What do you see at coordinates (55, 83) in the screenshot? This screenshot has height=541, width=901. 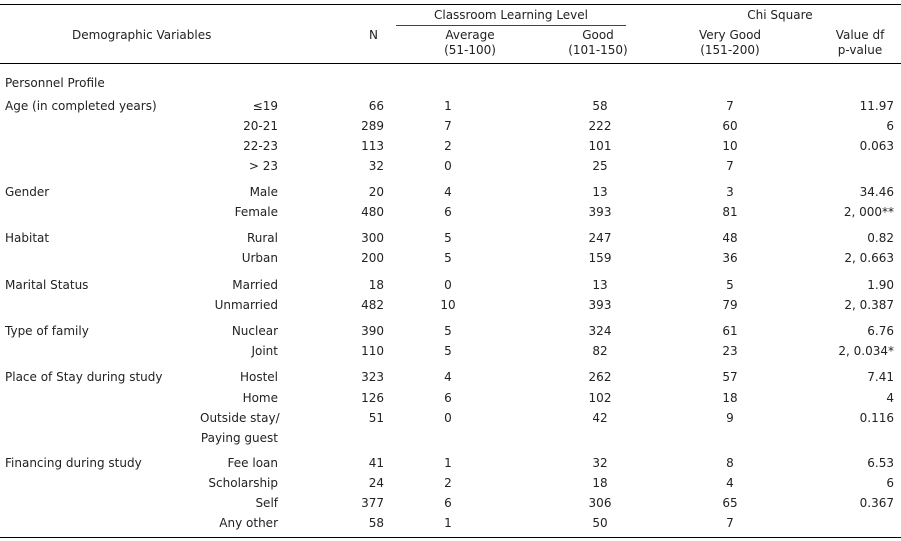 I see `section-label: Personnel Profile` at bounding box center [55, 83].